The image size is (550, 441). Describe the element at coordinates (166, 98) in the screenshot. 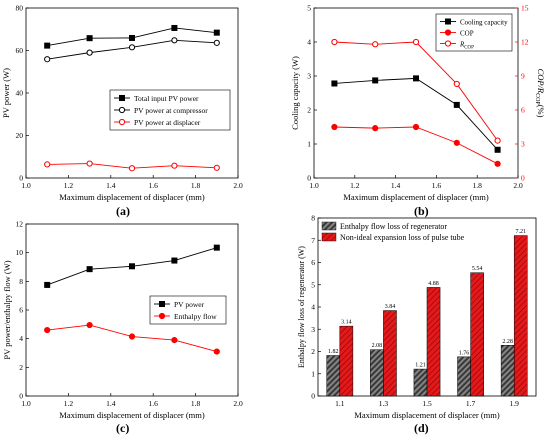

I see `legend-label: Total input PV power` at that location.